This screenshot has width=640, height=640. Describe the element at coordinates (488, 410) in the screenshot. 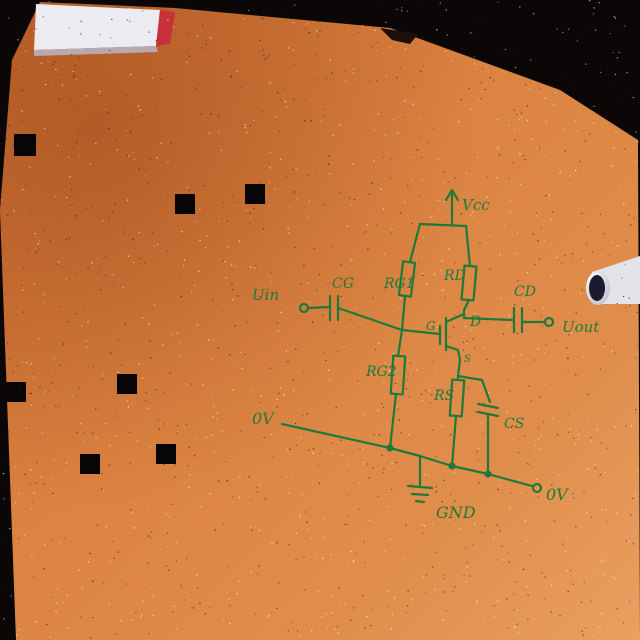

I see `capacitor-cs` at that location.